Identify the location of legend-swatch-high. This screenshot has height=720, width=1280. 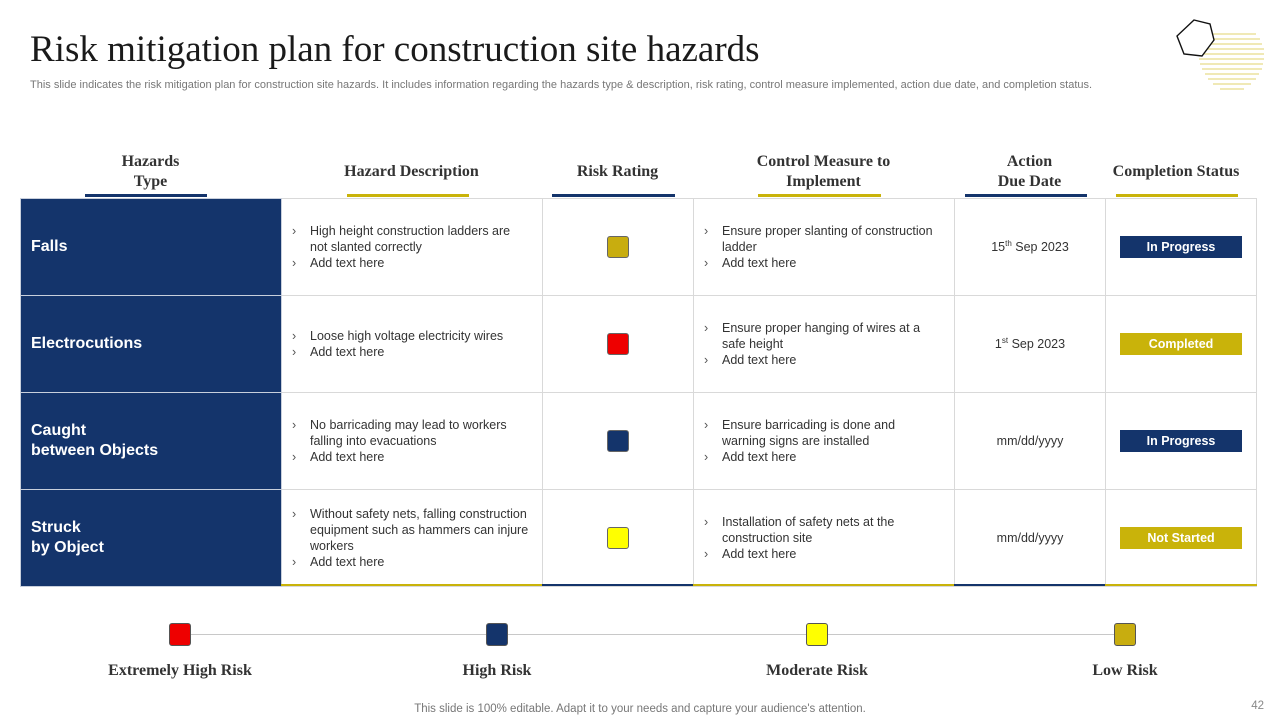
(497, 634).